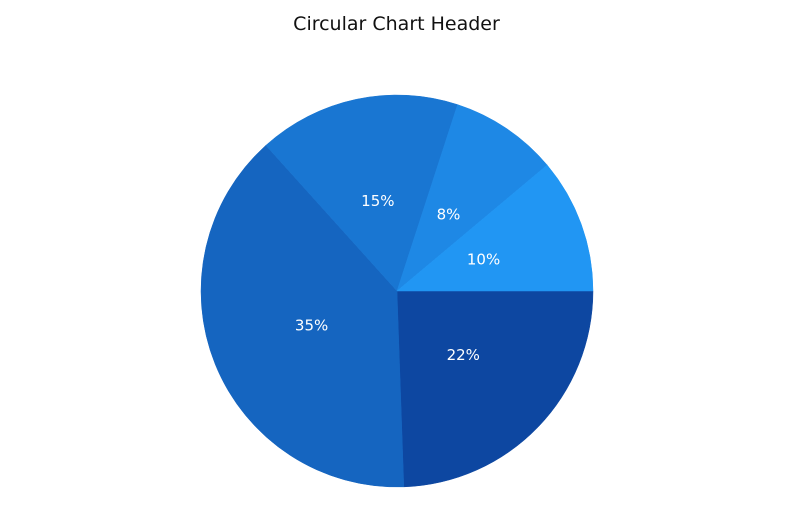 The height and width of the screenshot is (532, 793). What do you see at coordinates (483, 259) in the screenshot?
I see `slice-label: 10%` at bounding box center [483, 259].